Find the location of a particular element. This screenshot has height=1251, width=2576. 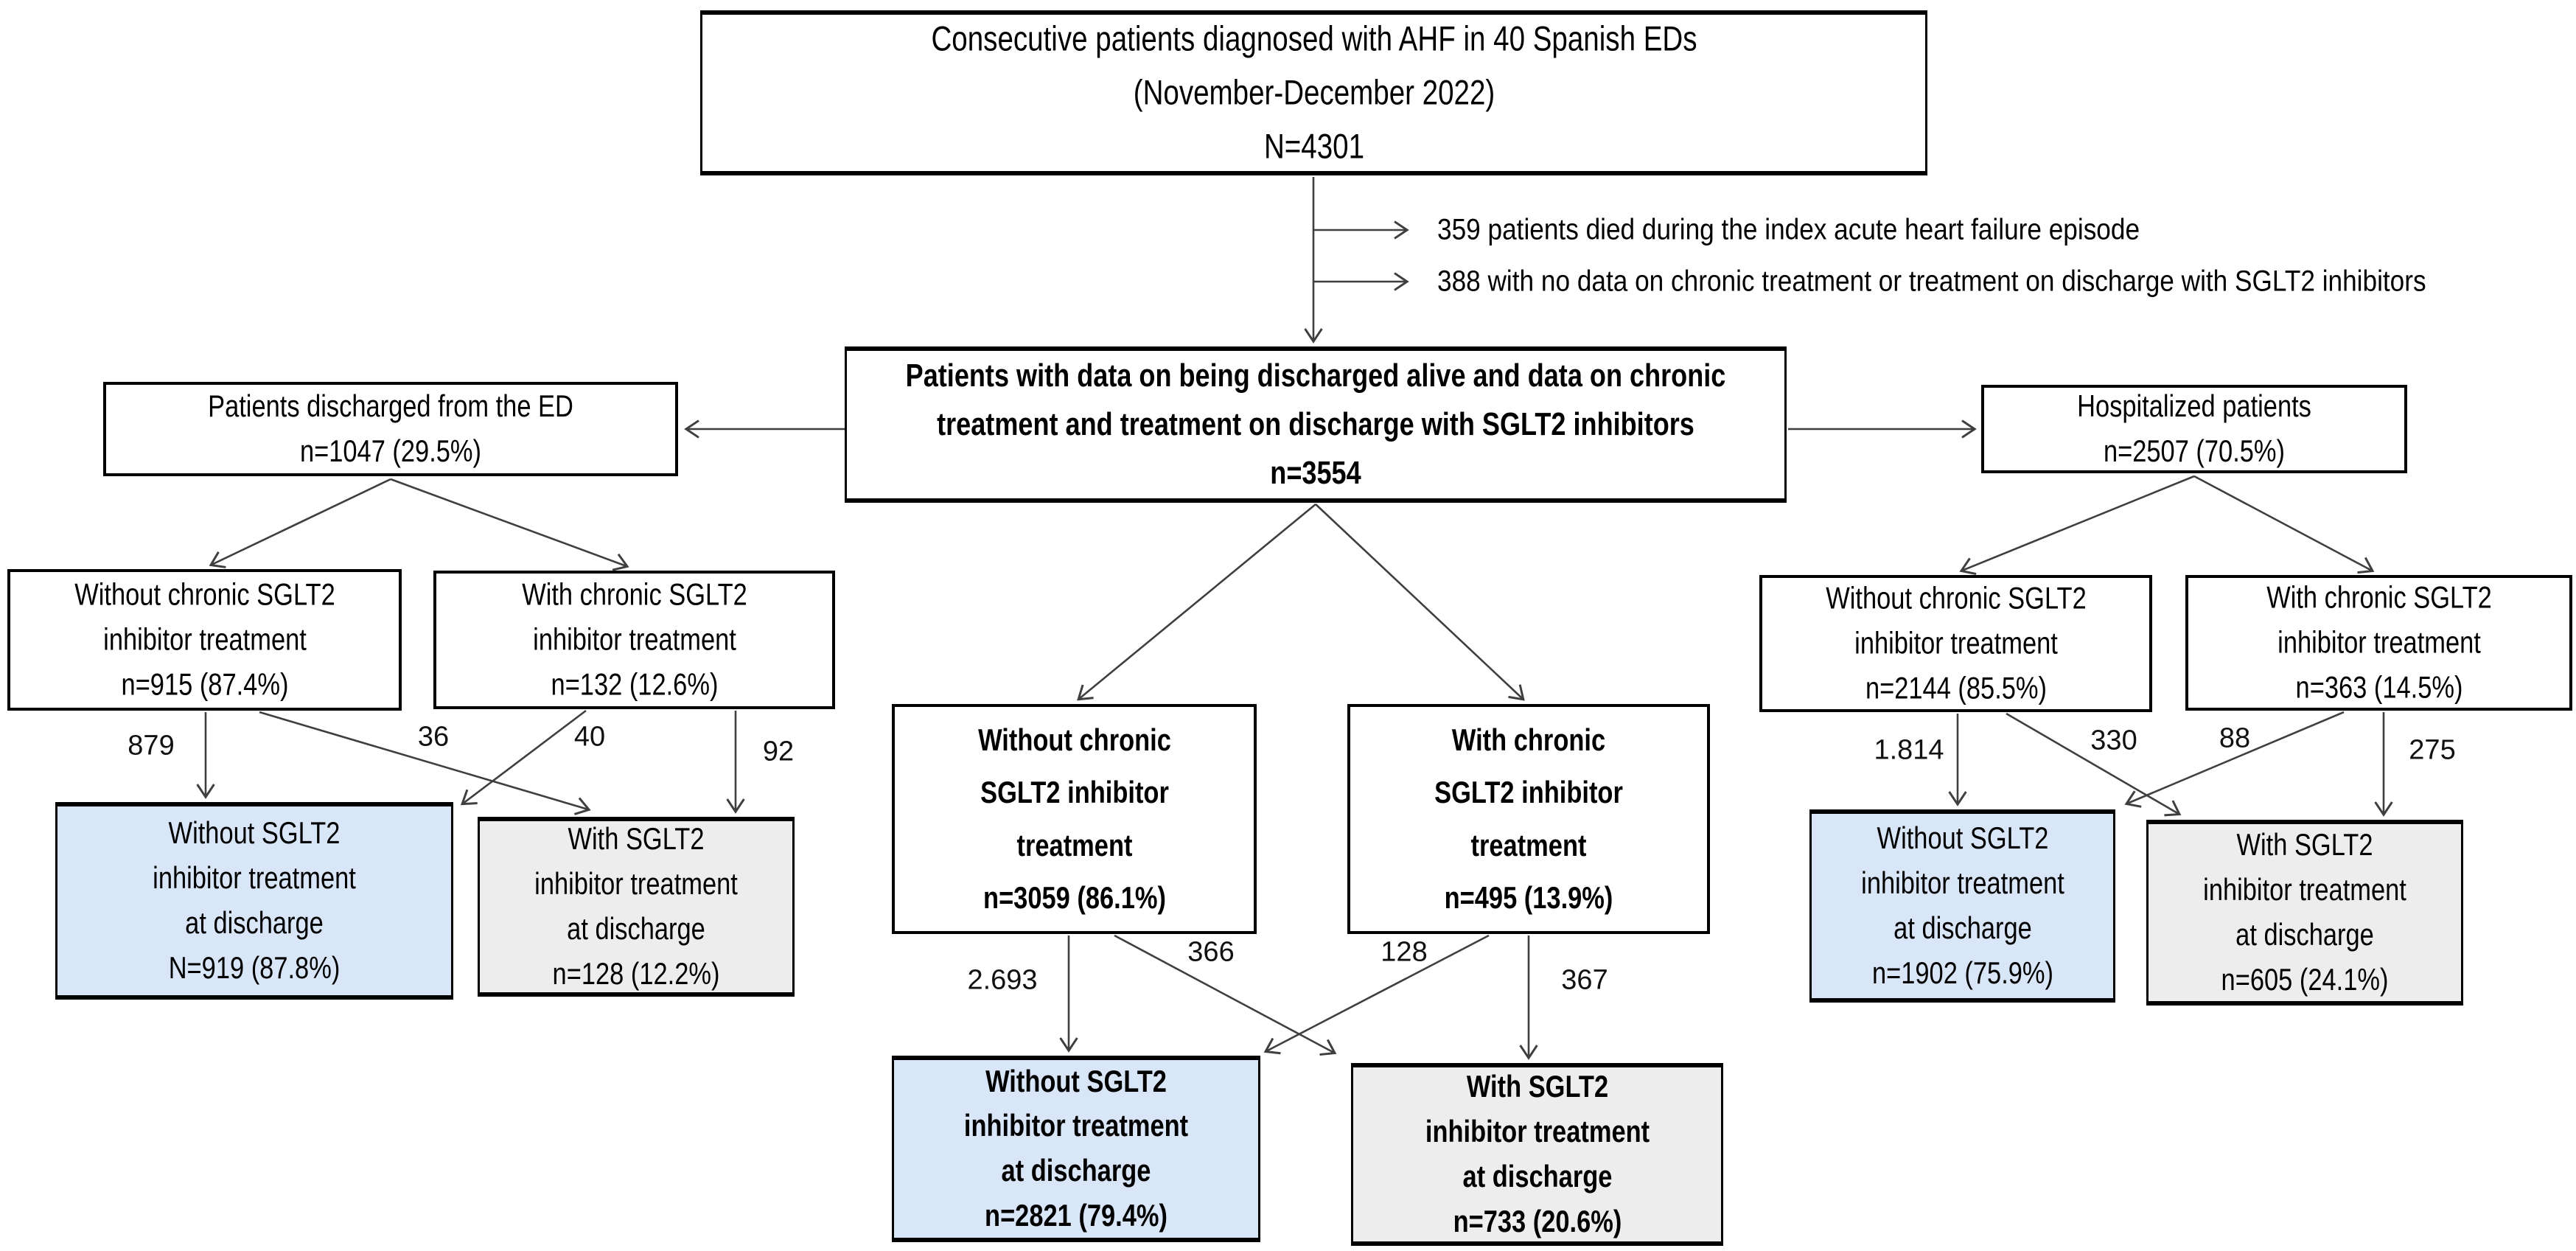

edge-label-367: 367 is located at coordinates (1584, 980).